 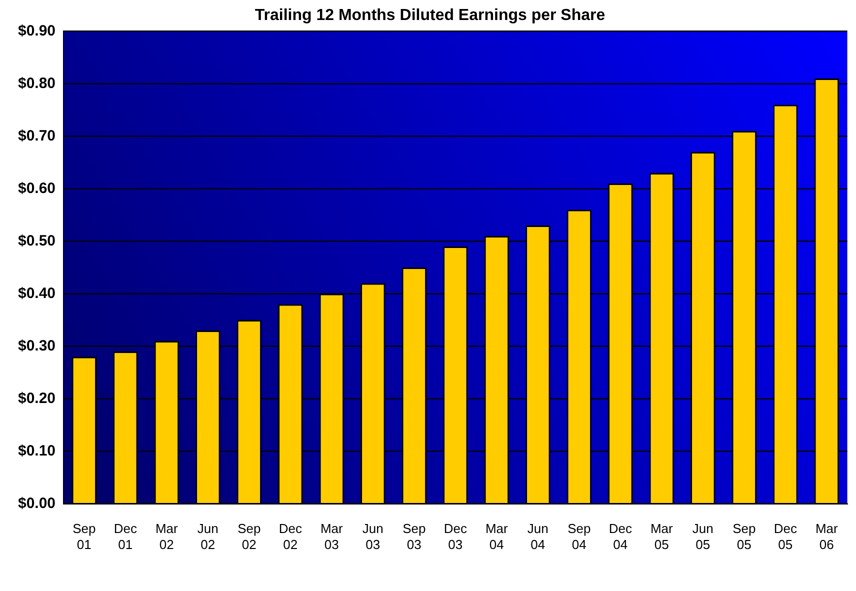 What do you see at coordinates (456, 536) in the screenshot?
I see `x-tick-label: Dec 03` at bounding box center [456, 536].